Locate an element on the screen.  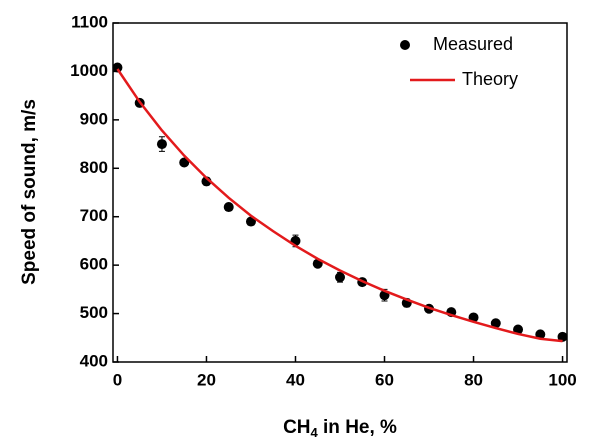
x-label-subscript: 4 is located at coordinates (315, 432).